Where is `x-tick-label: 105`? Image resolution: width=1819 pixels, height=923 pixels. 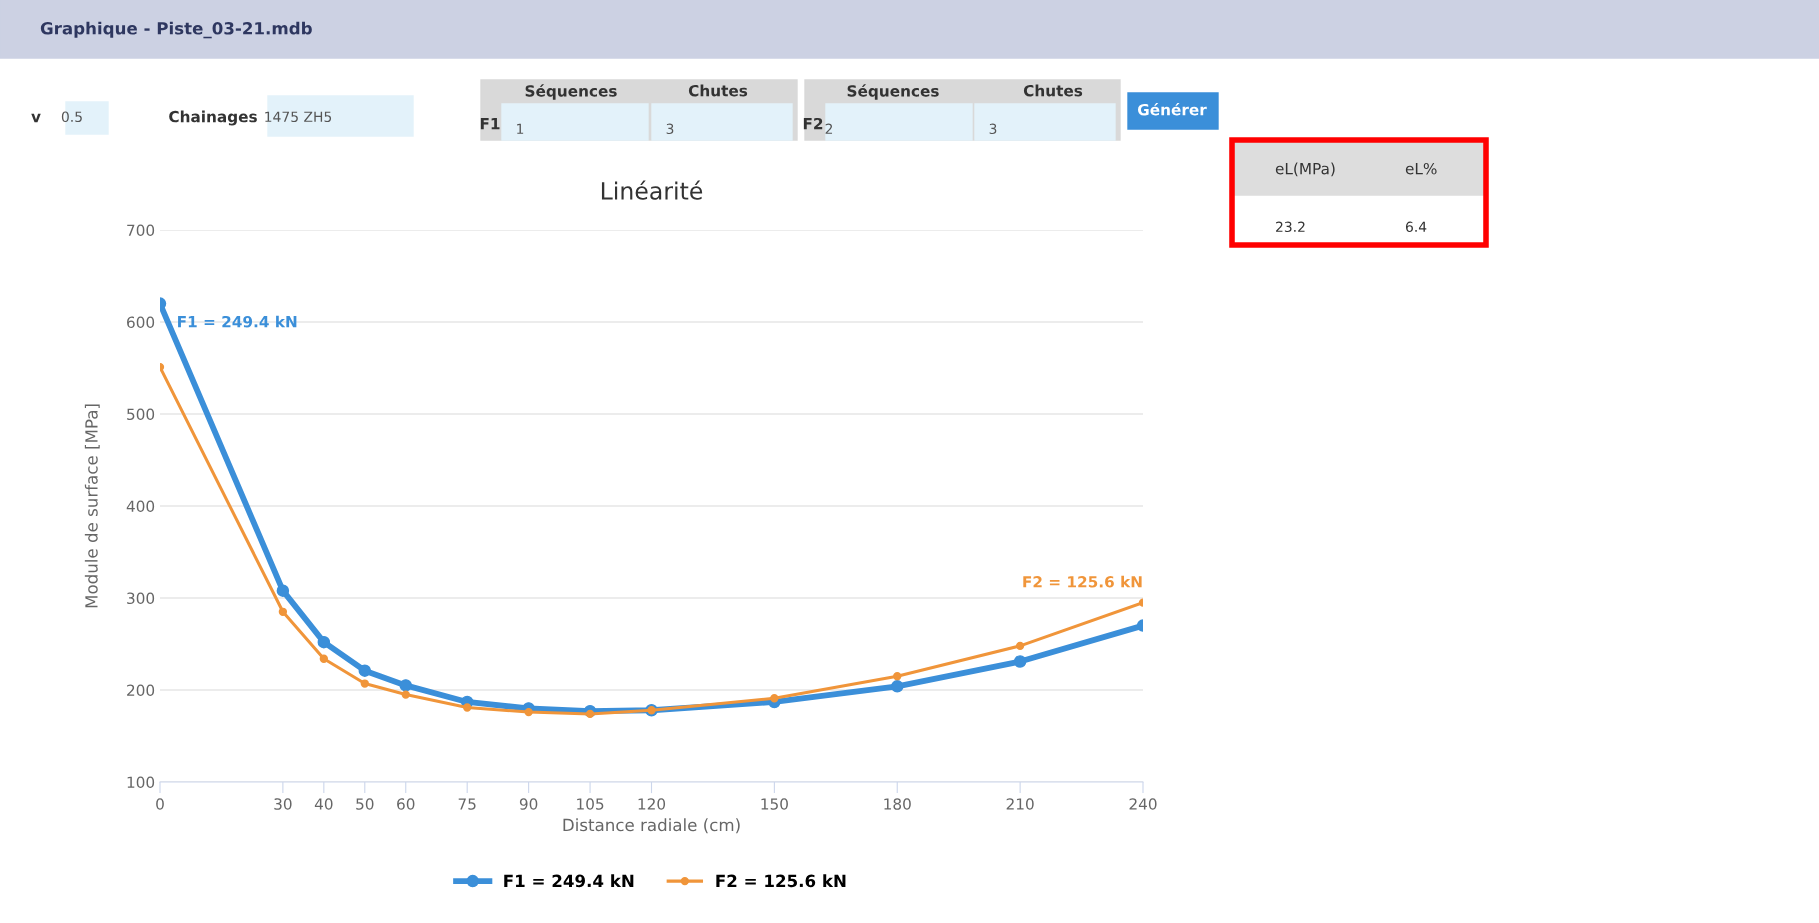
x-tick-label: 105 is located at coordinates (590, 804).